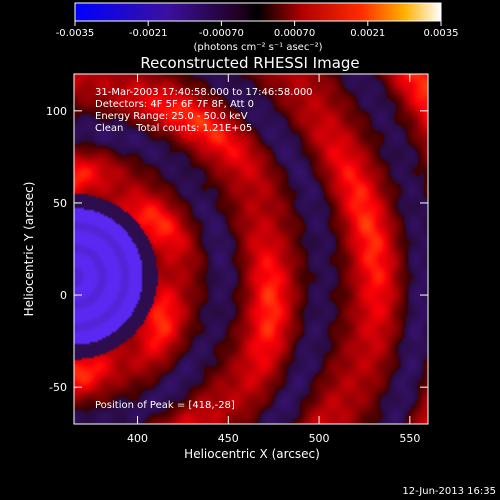  What do you see at coordinates (249, 63) in the screenshot?
I see `chart-title: Reconstructed RHESSI Image` at bounding box center [249, 63].